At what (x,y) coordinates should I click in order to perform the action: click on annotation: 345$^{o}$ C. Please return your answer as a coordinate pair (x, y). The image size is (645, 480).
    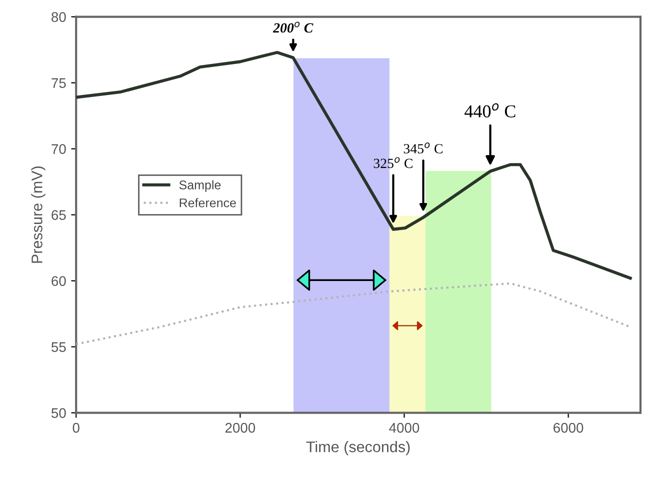
    Looking at the image, I should click on (423, 148).